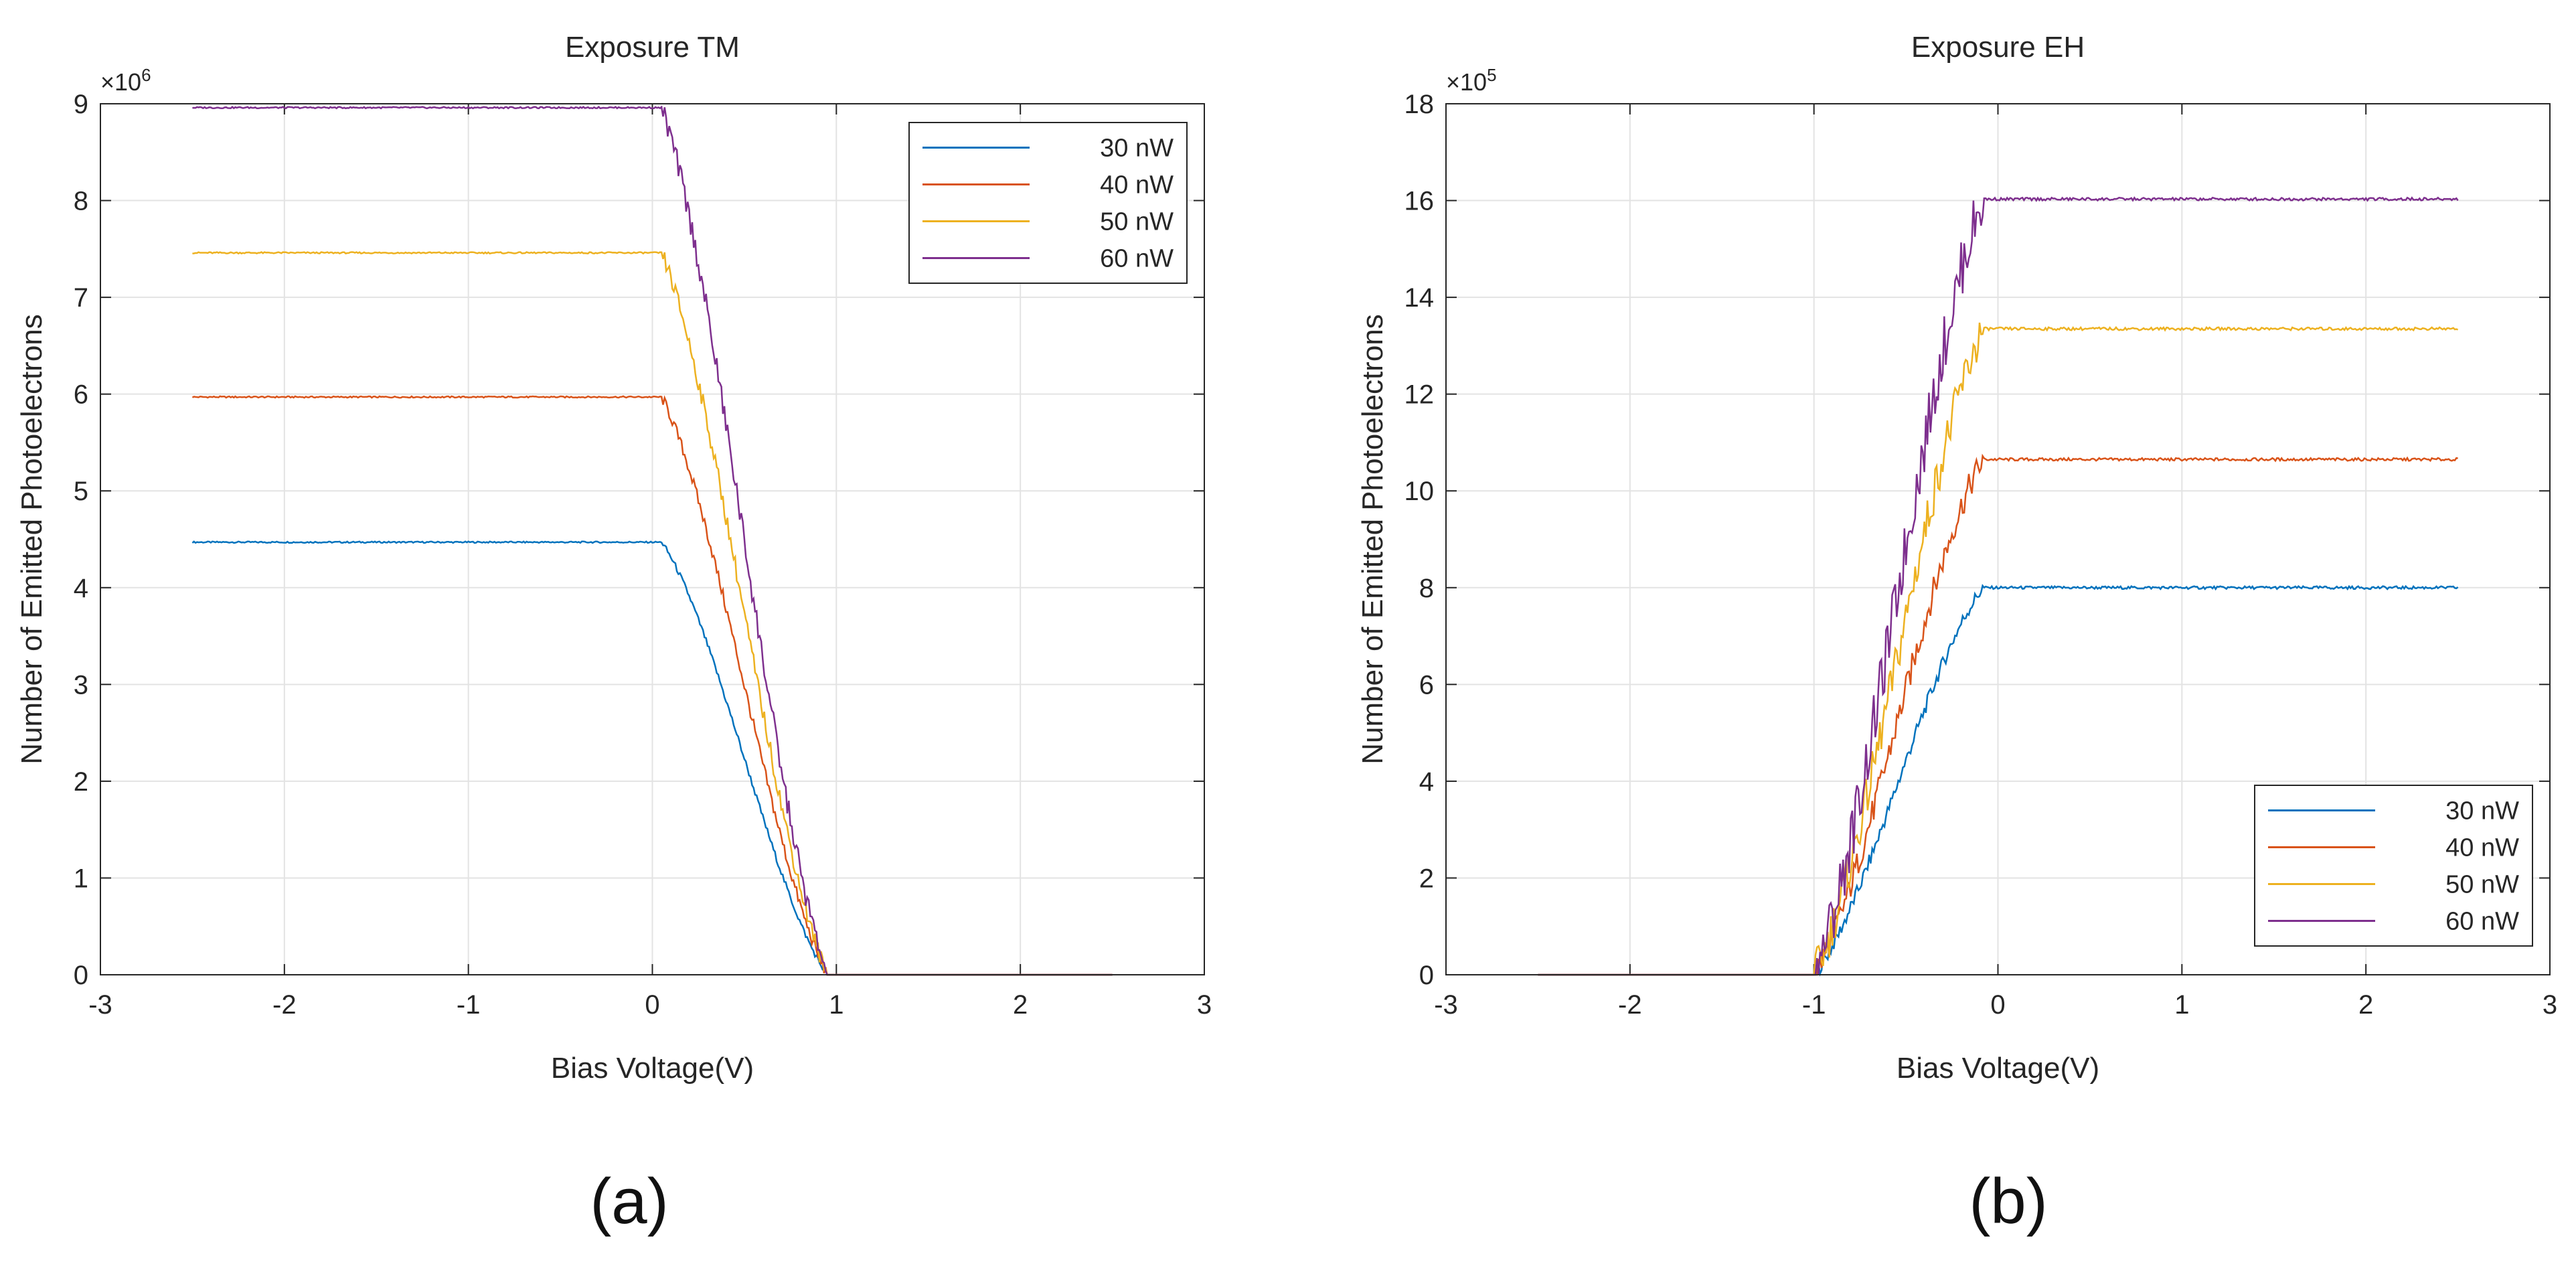  What do you see at coordinates (630, 1201) in the screenshot?
I see `panel-caption-a: (a)` at bounding box center [630, 1201].